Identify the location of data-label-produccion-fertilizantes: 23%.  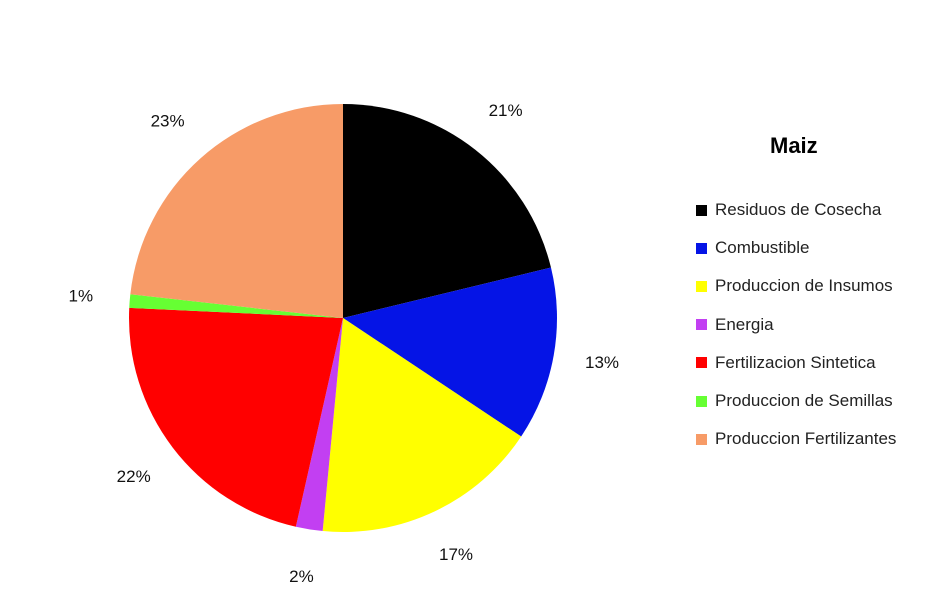
(168, 120).